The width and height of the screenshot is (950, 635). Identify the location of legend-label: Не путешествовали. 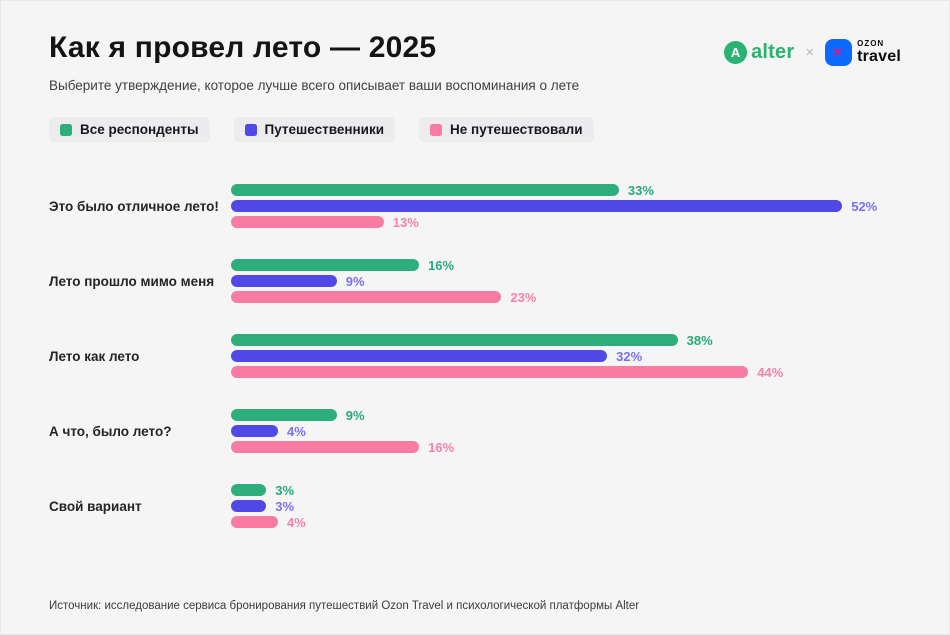
(516, 129).